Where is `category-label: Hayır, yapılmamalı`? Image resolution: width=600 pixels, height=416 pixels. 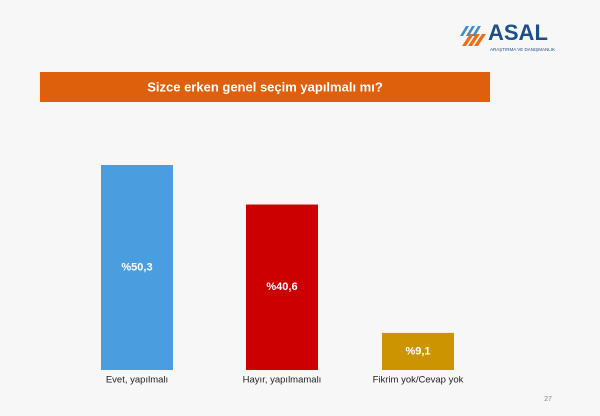
category-label: Hayır, yapılmamalı is located at coordinates (282, 380).